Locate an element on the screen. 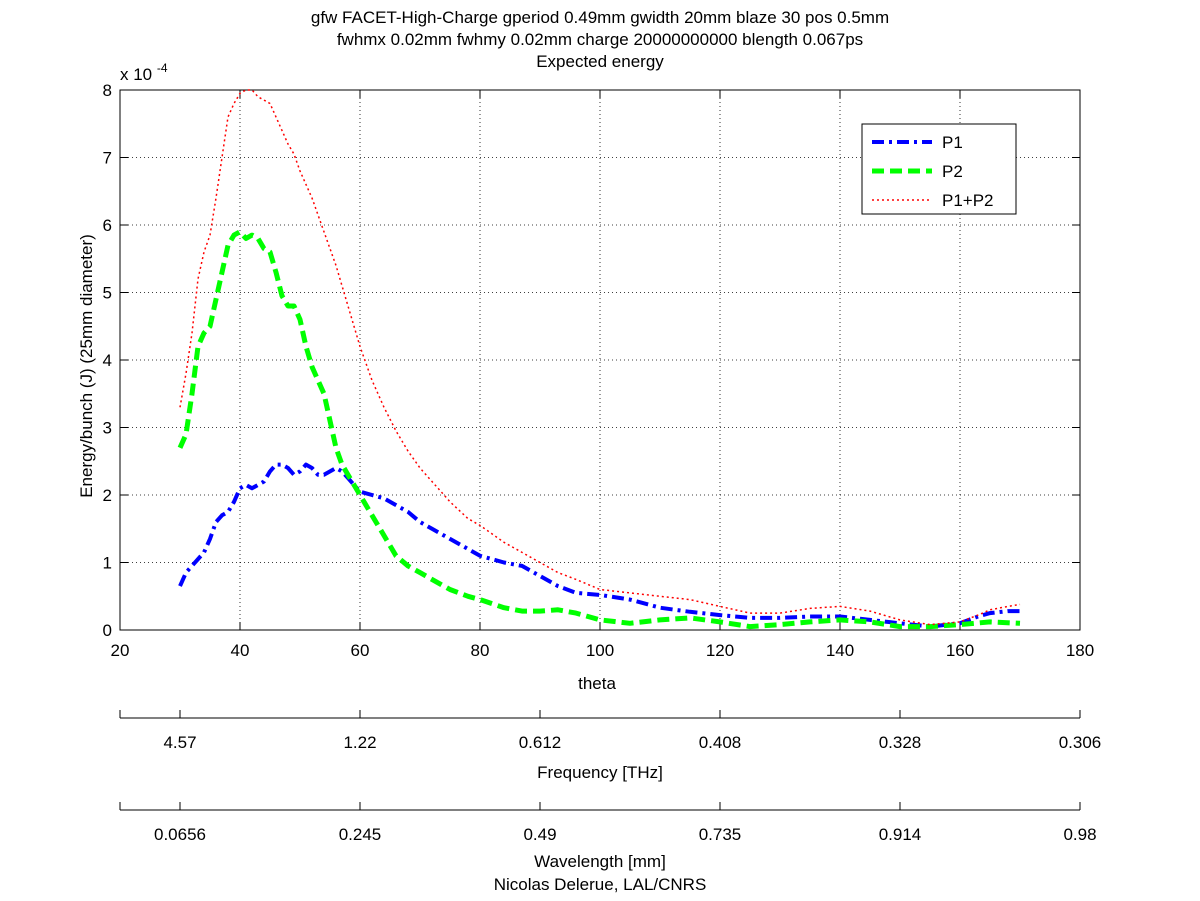 The image size is (1200, 901). frequency-axis-tick-label: 0.328 is located at coordinates (900, 742).